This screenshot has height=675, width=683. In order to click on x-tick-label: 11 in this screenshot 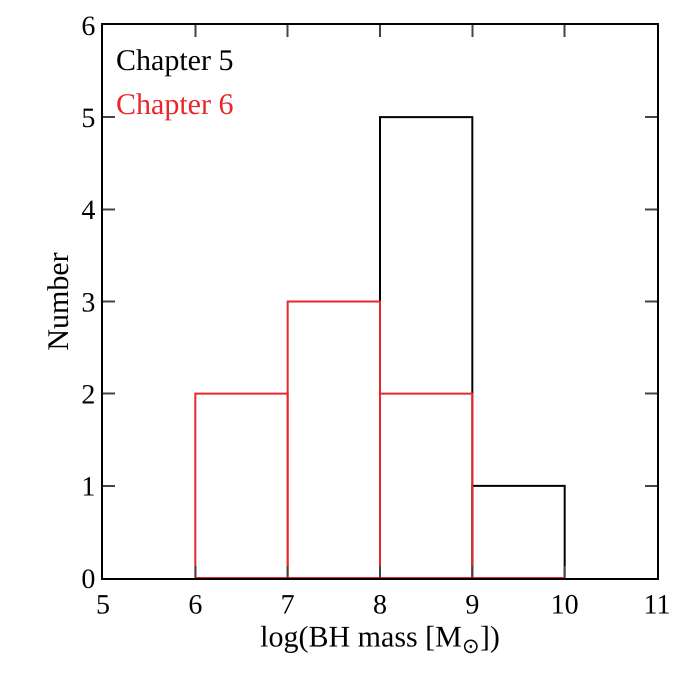, I will do `click(657, 605)`.